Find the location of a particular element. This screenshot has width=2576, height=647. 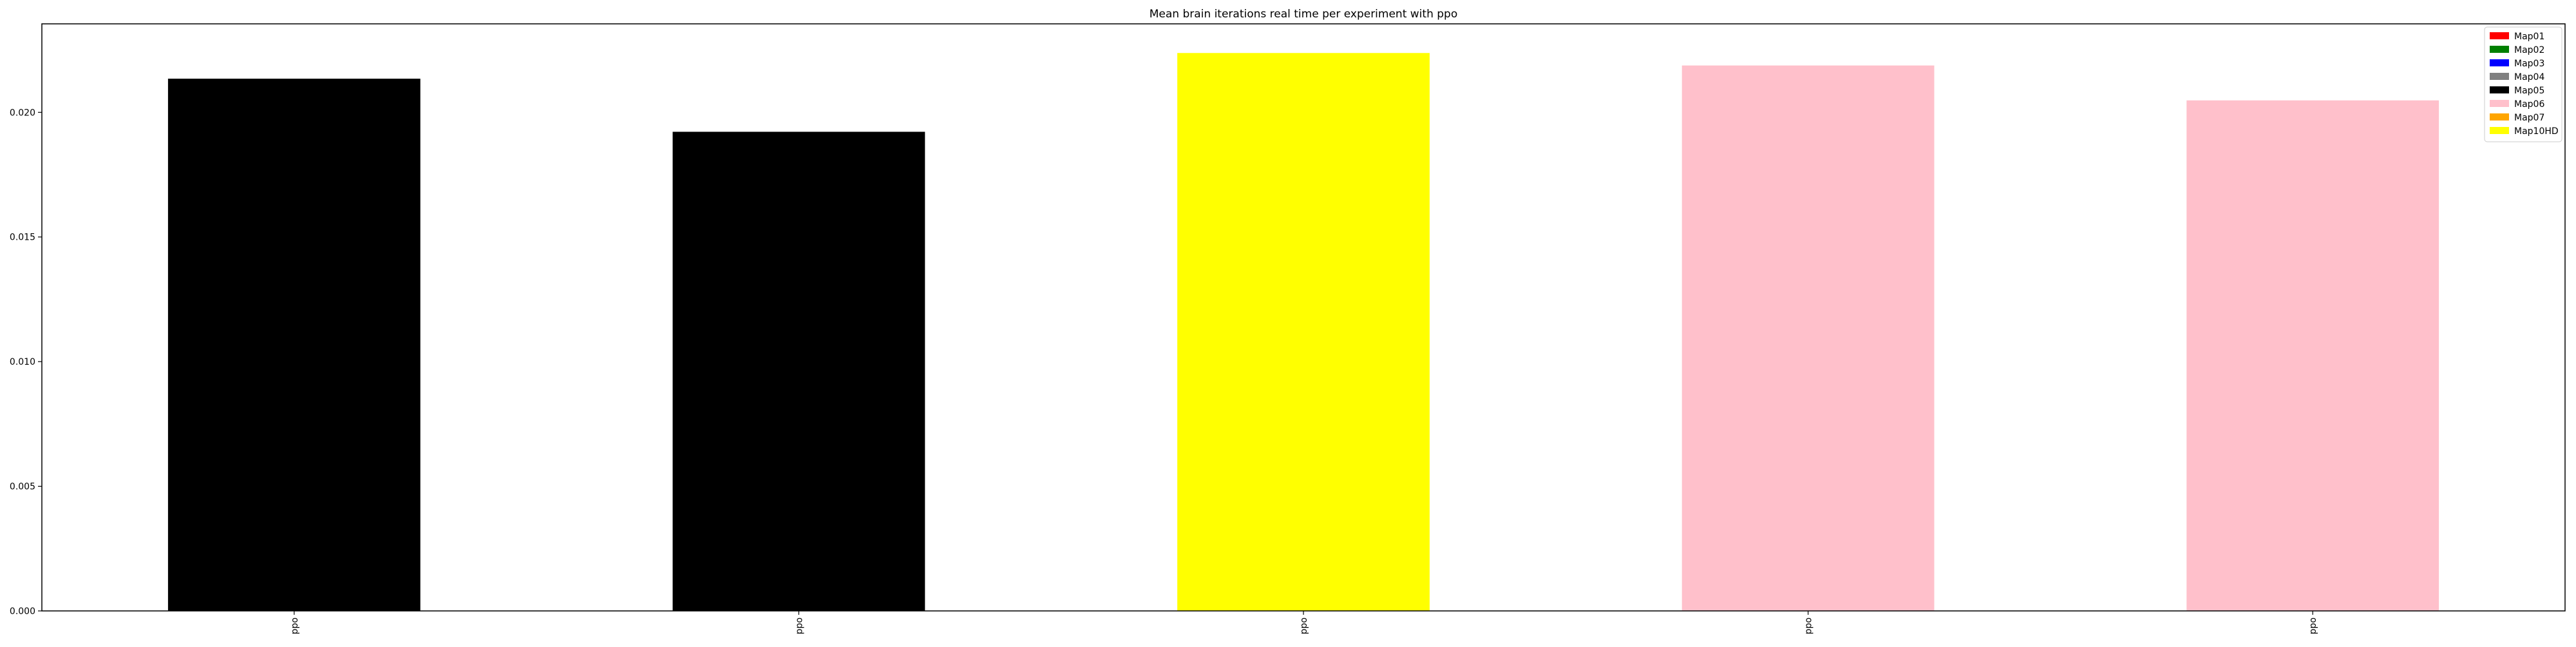

legend-label: Map02 is located at coordinates (2529, 50).